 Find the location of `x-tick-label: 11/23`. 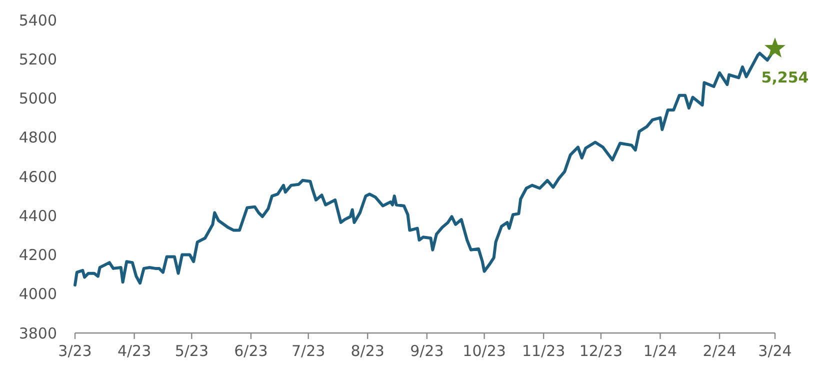

x-tick-label: 11/23 is located at coordinates (544, 351).